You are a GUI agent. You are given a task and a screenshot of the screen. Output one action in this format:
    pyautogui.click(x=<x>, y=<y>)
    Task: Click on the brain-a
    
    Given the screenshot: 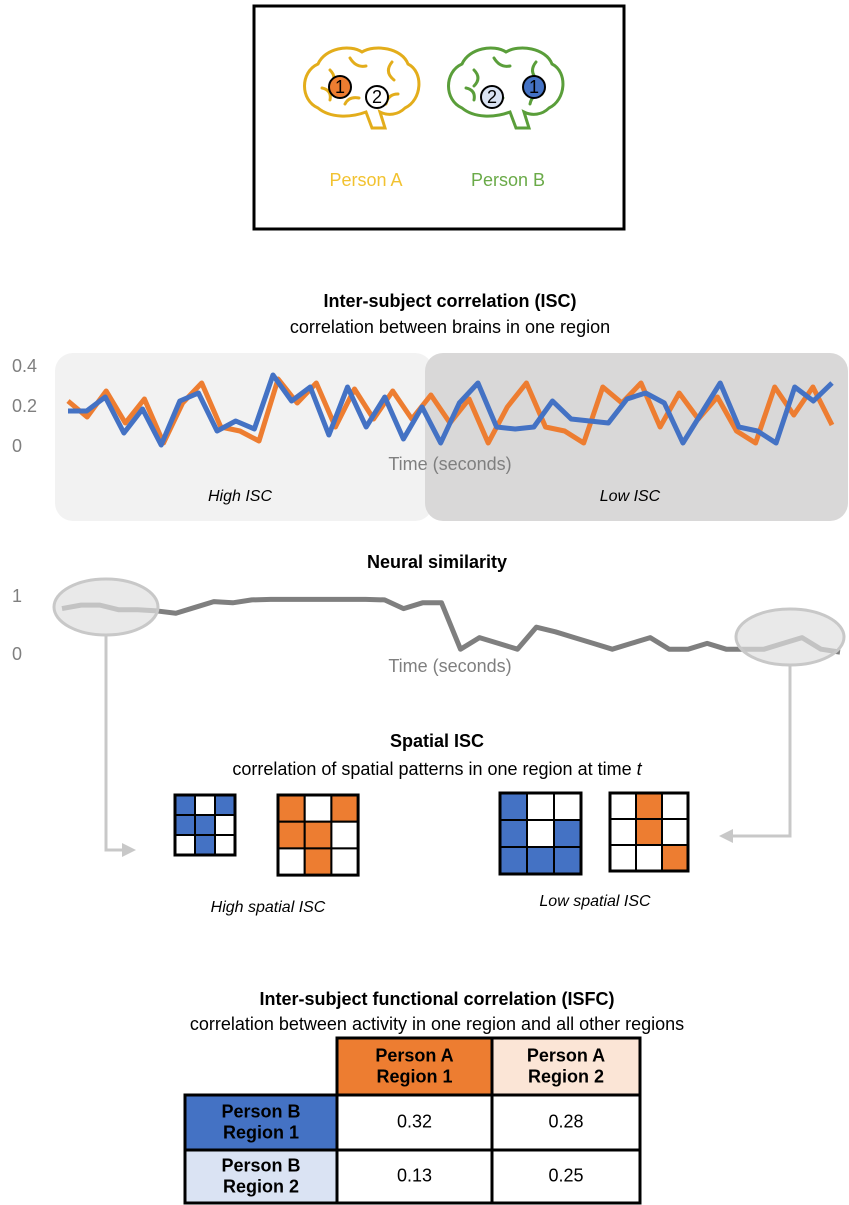 What is the action you would take?
    pyautogui.click(x=362, y=88)
    